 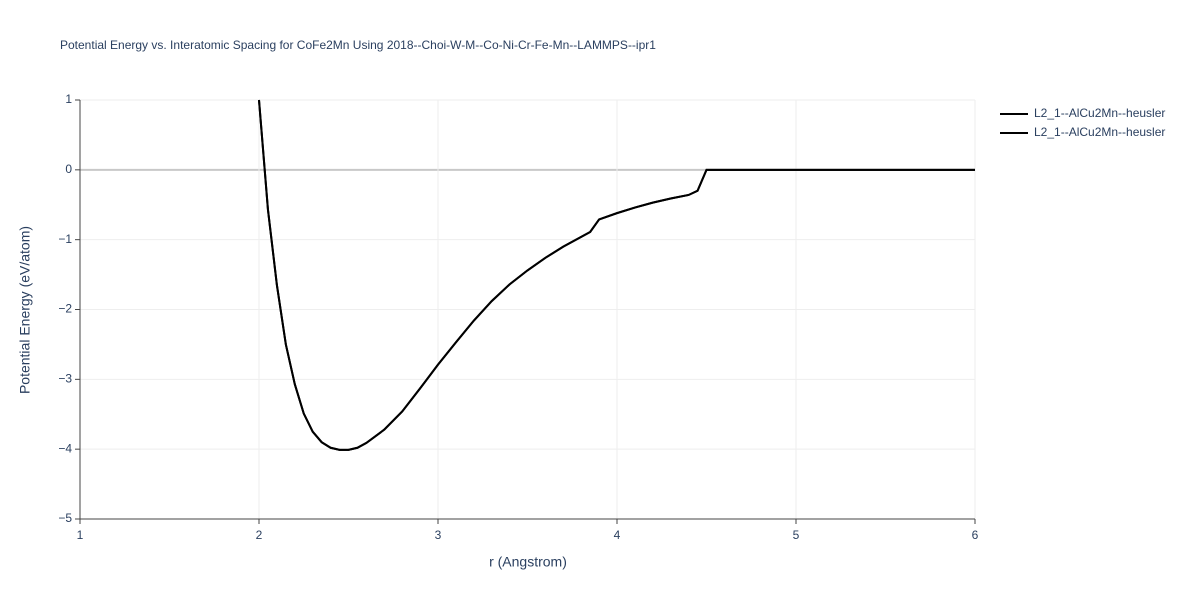 I want to click on y-axis-label: Potential Energy (eV/atom), so click(x=25, y=310).